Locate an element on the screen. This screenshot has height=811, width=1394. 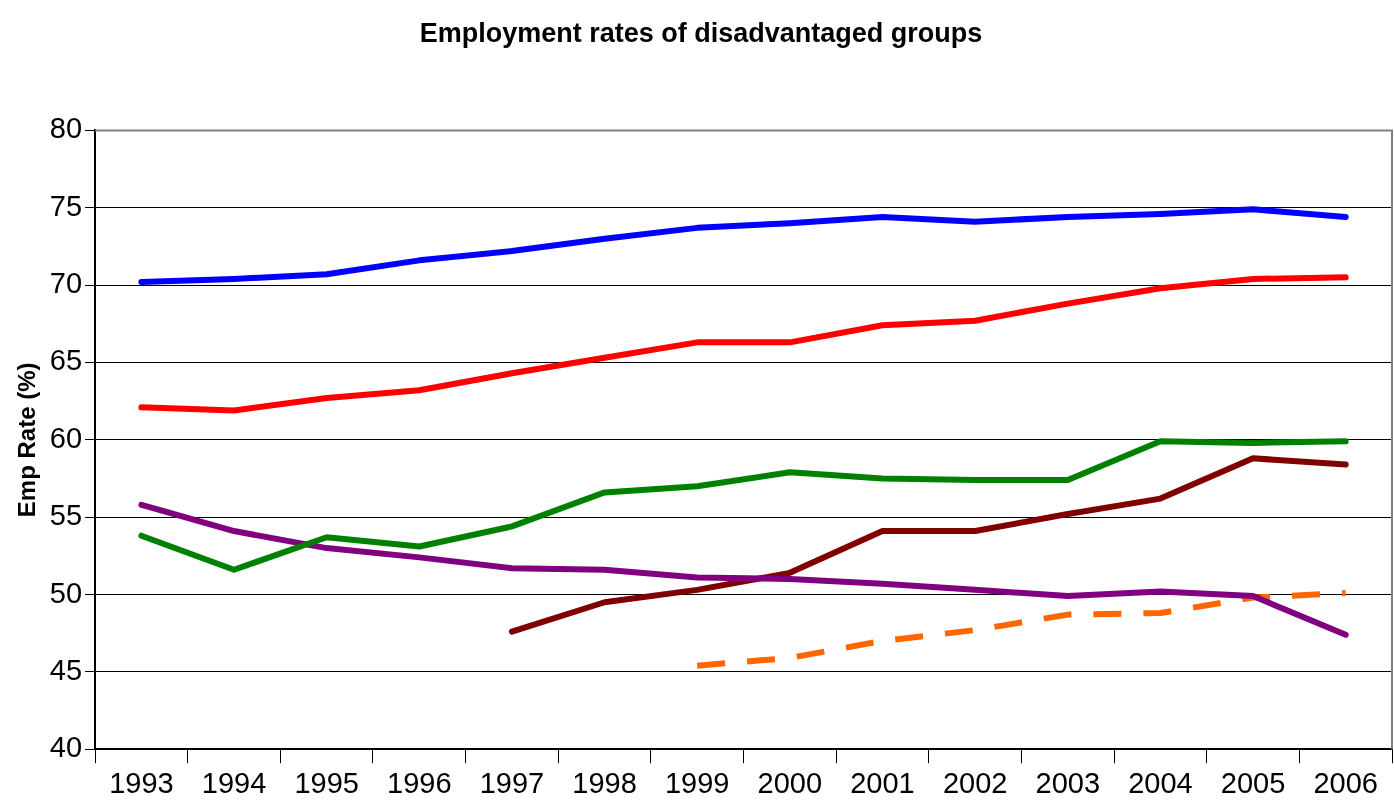
y-tick-label: 65 is located at coordinates (66, 360).